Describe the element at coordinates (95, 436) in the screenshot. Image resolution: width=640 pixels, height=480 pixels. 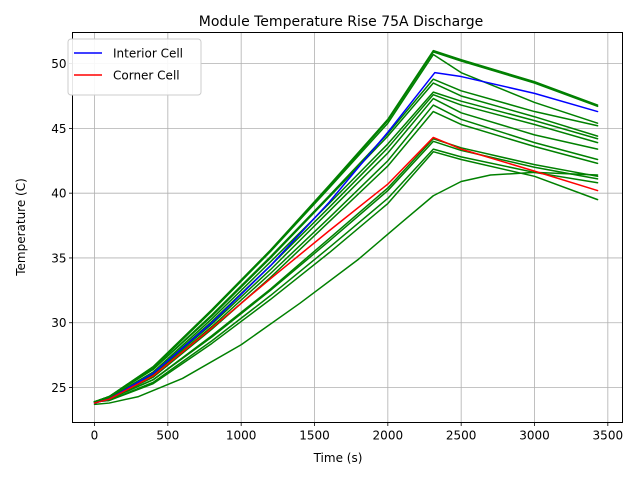
I see `x-tick-label-0: 0` at that location.